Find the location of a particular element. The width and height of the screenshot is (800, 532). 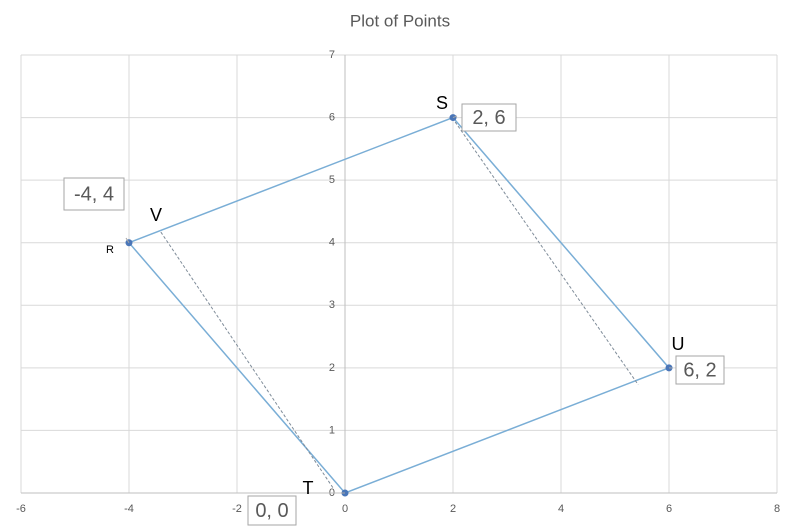

y-tick-label: 6 is located at coordinates (332, 117).